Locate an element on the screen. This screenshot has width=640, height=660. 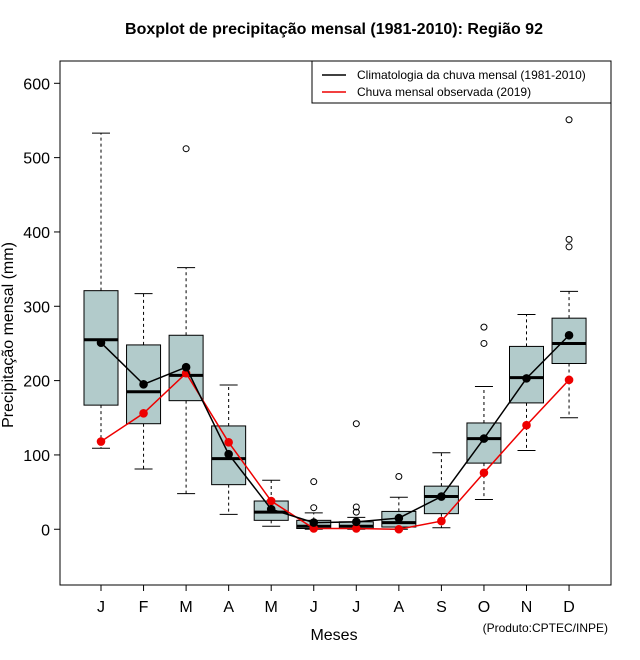
box-D is located at coordinates (569, 267).